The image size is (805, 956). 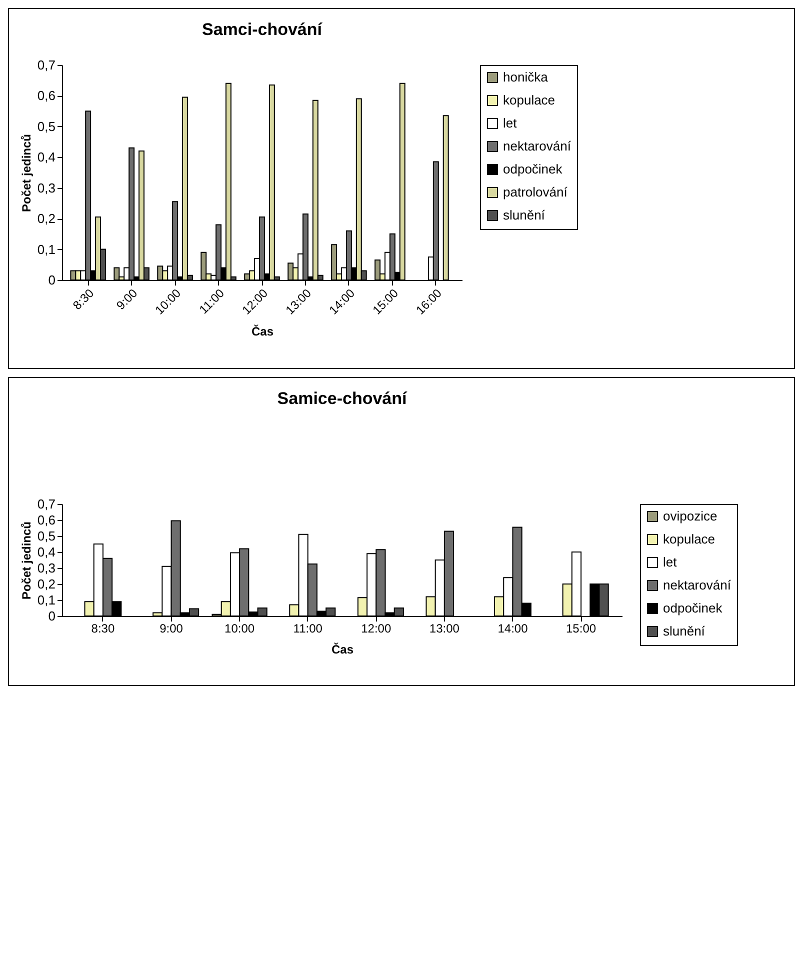 What do you see at coordinates (690, 516) in the screenshot?
I see `legend-label: ovipozice` at bounding box center [690, 516].